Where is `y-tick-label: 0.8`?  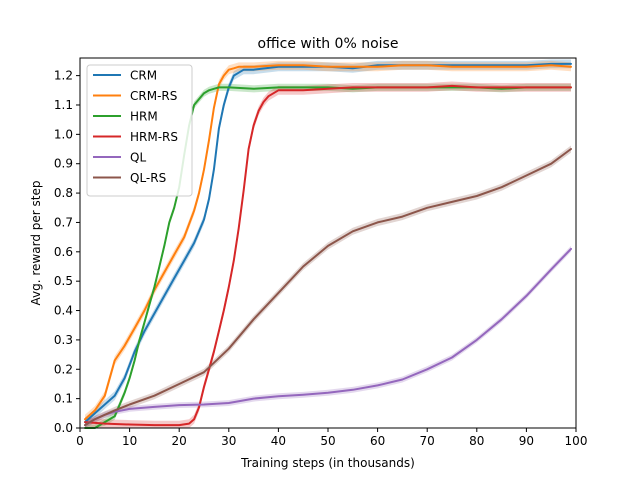 y-tick-label: 0.8 is located at coordinates (63, 193).